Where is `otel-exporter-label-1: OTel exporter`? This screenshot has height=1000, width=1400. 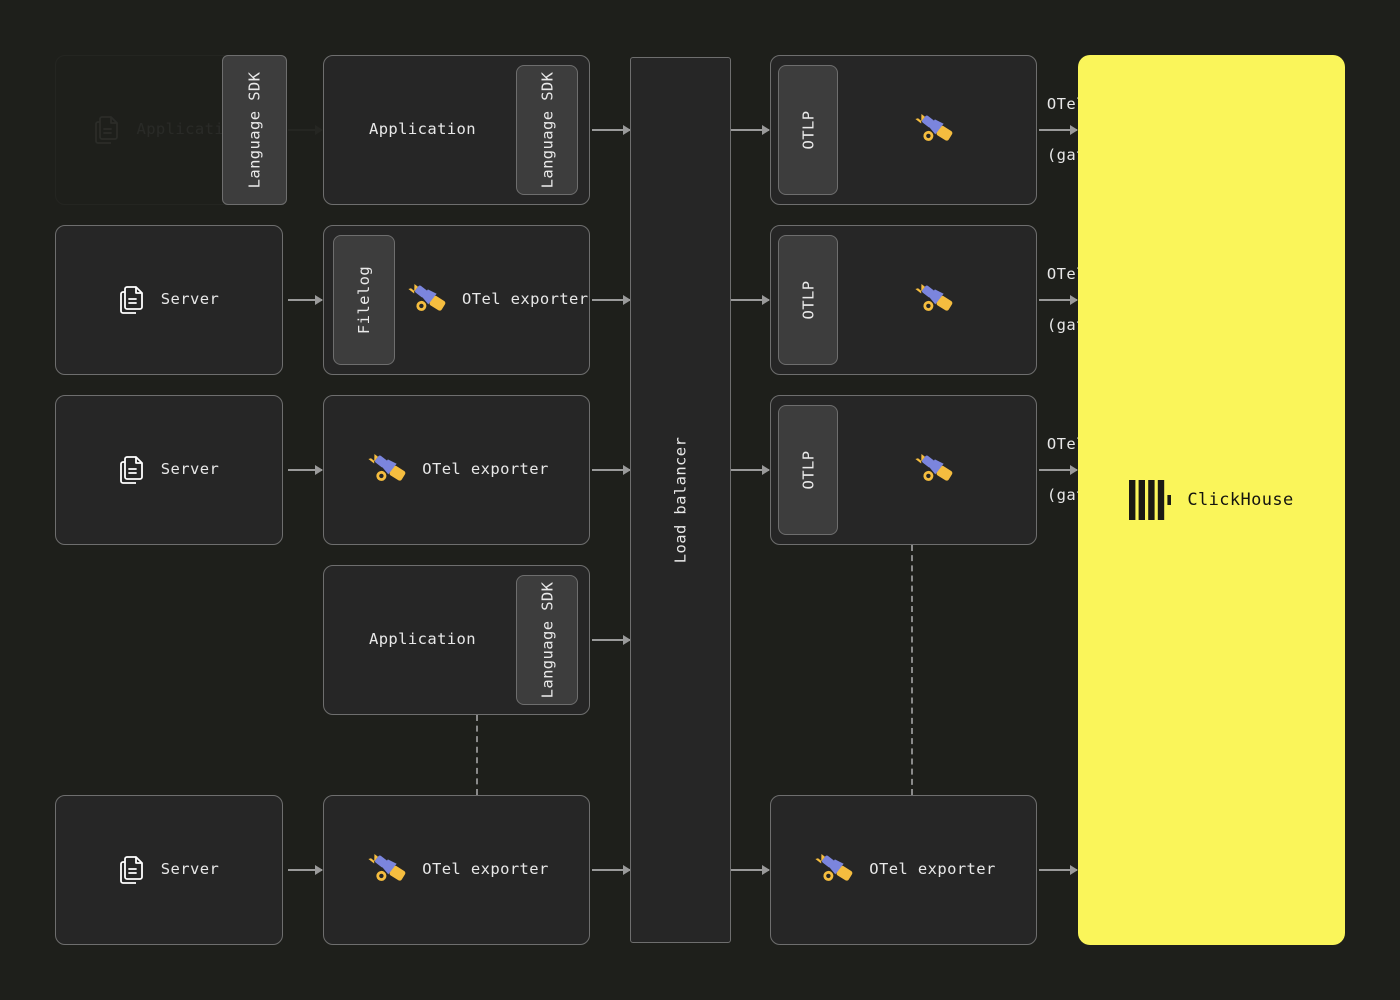 otel-exporter-label-1: OTel exporter is located at coordinates (525, 299).